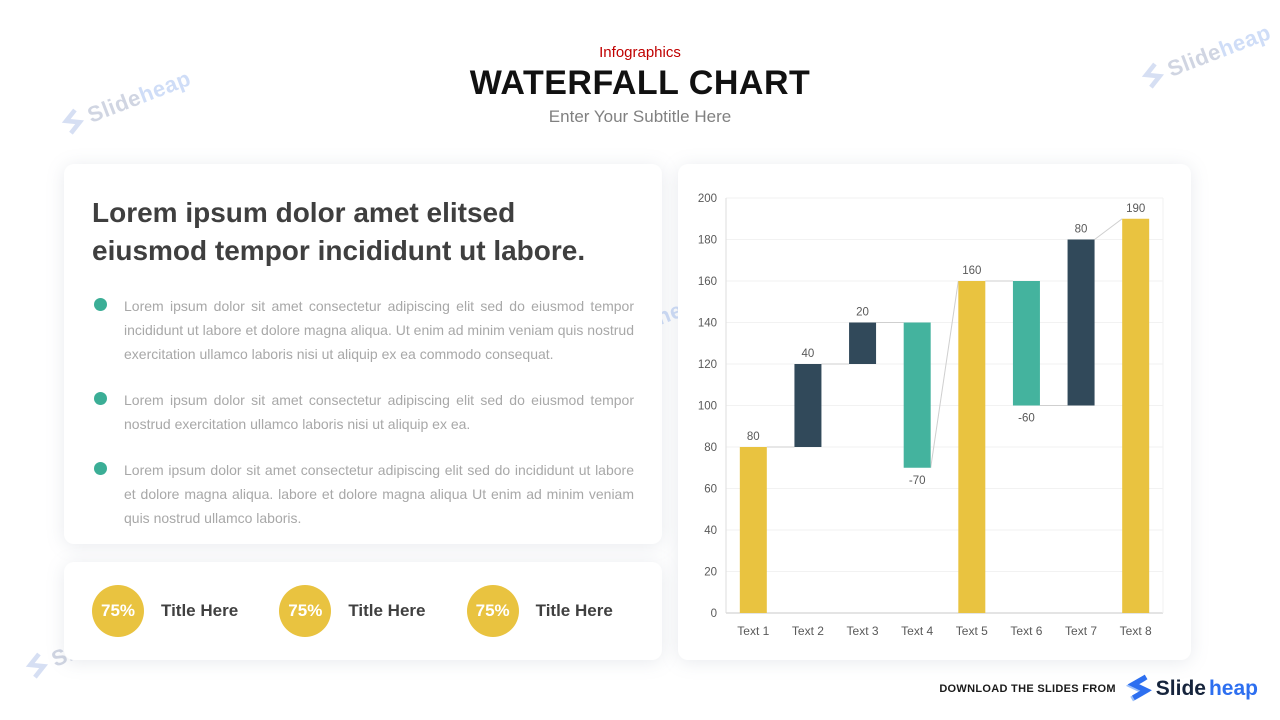  Describe the element at coordinates (37, 665) in the screenshot. I see `slideheap-watermark-icon` at that location.